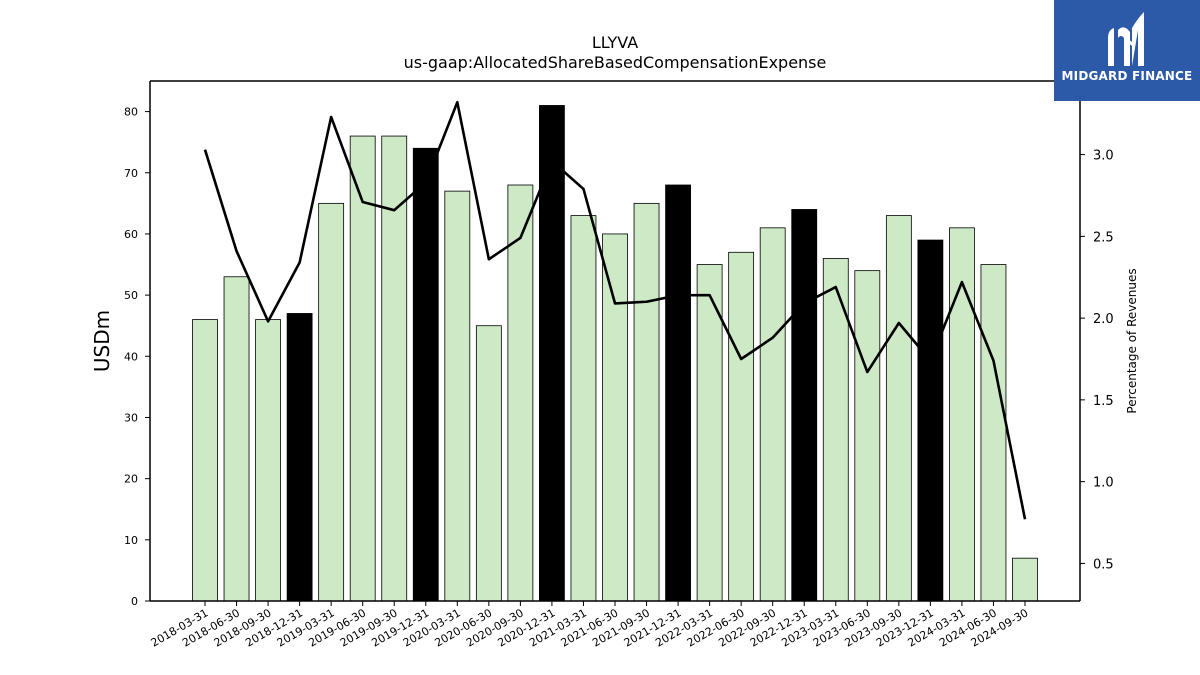 This screenshot has height=675, width=1200. I want to click on y2-tick-label: 2.0, so click(1103, 319).